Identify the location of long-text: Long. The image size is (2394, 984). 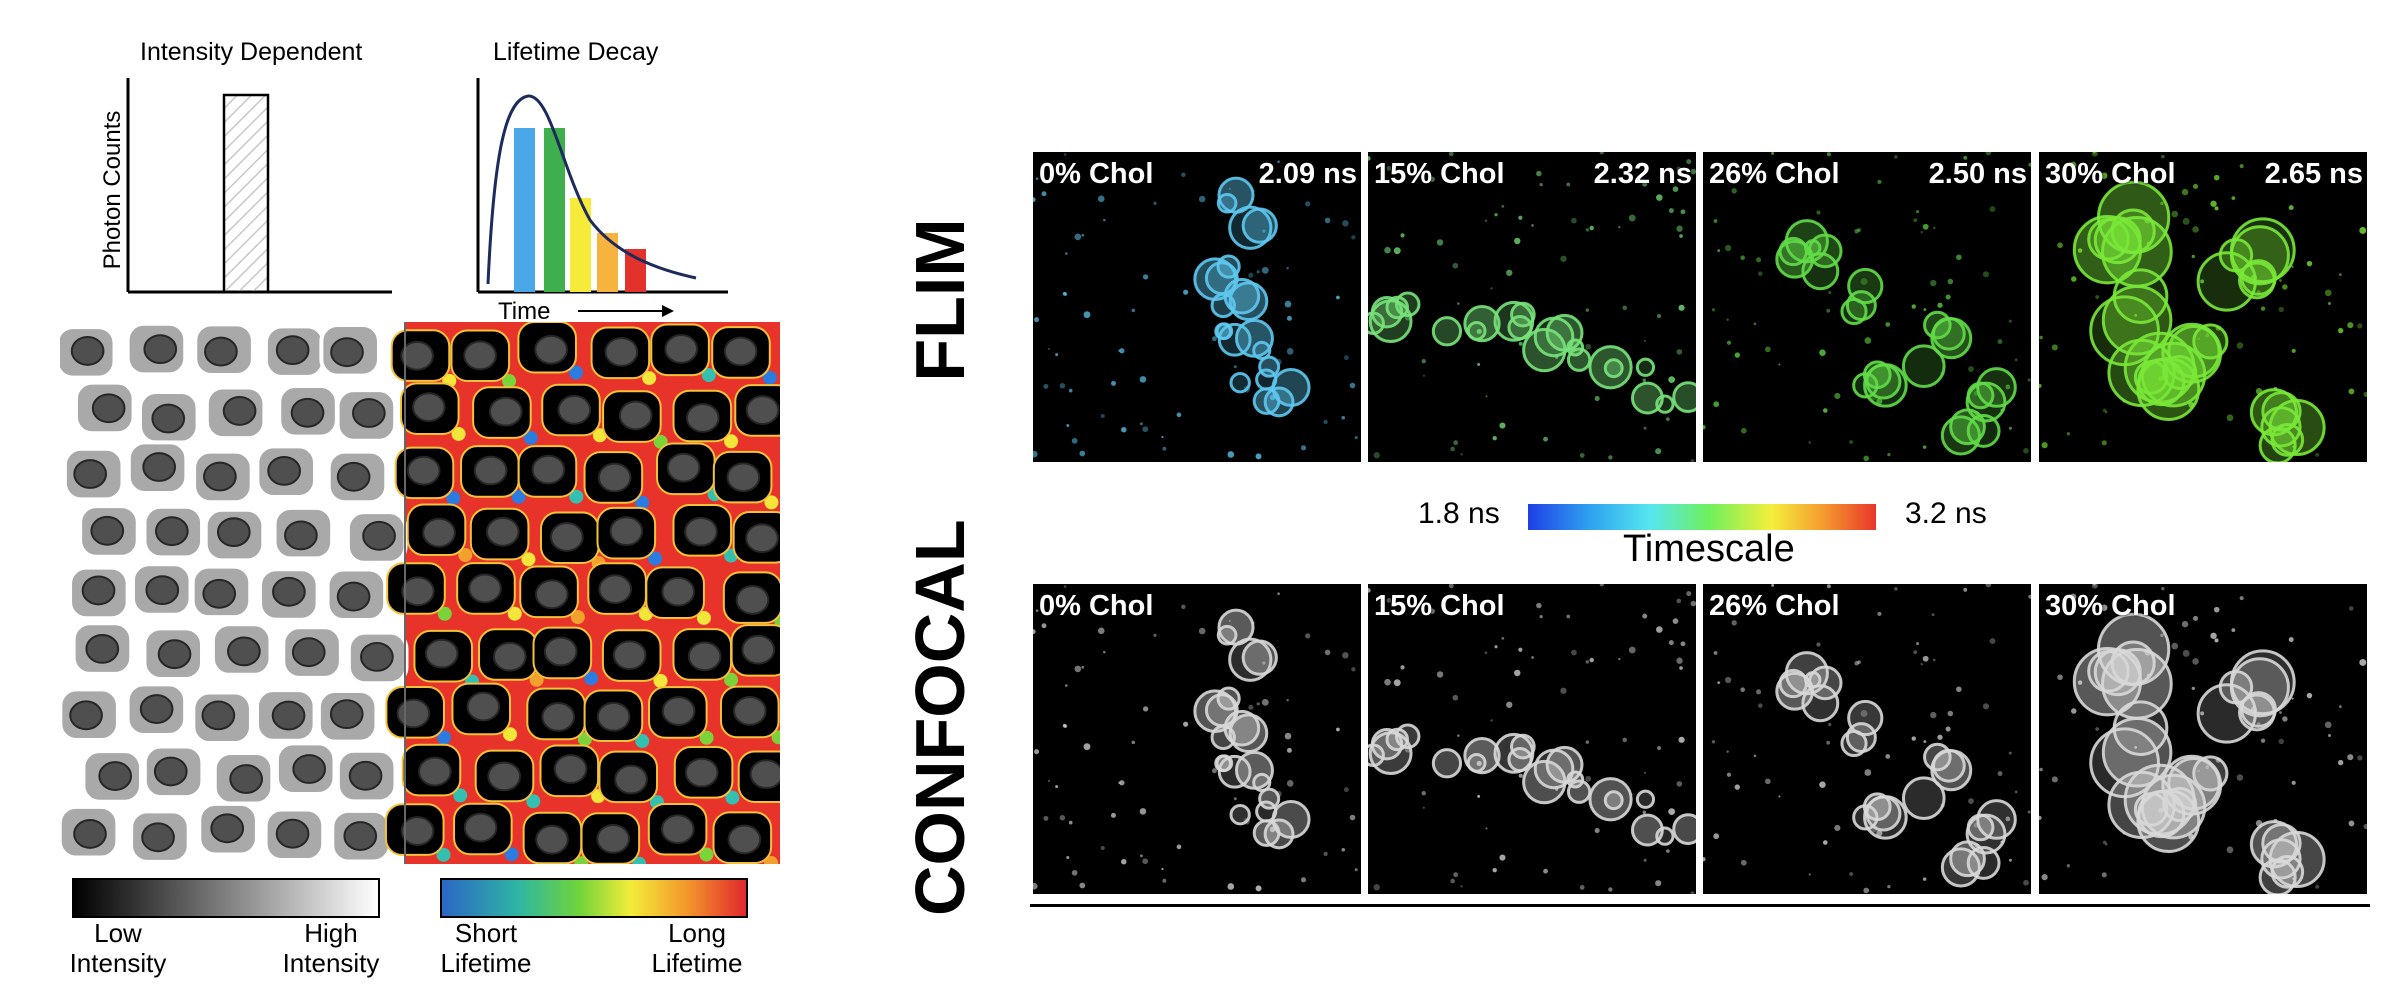
(697, 933).